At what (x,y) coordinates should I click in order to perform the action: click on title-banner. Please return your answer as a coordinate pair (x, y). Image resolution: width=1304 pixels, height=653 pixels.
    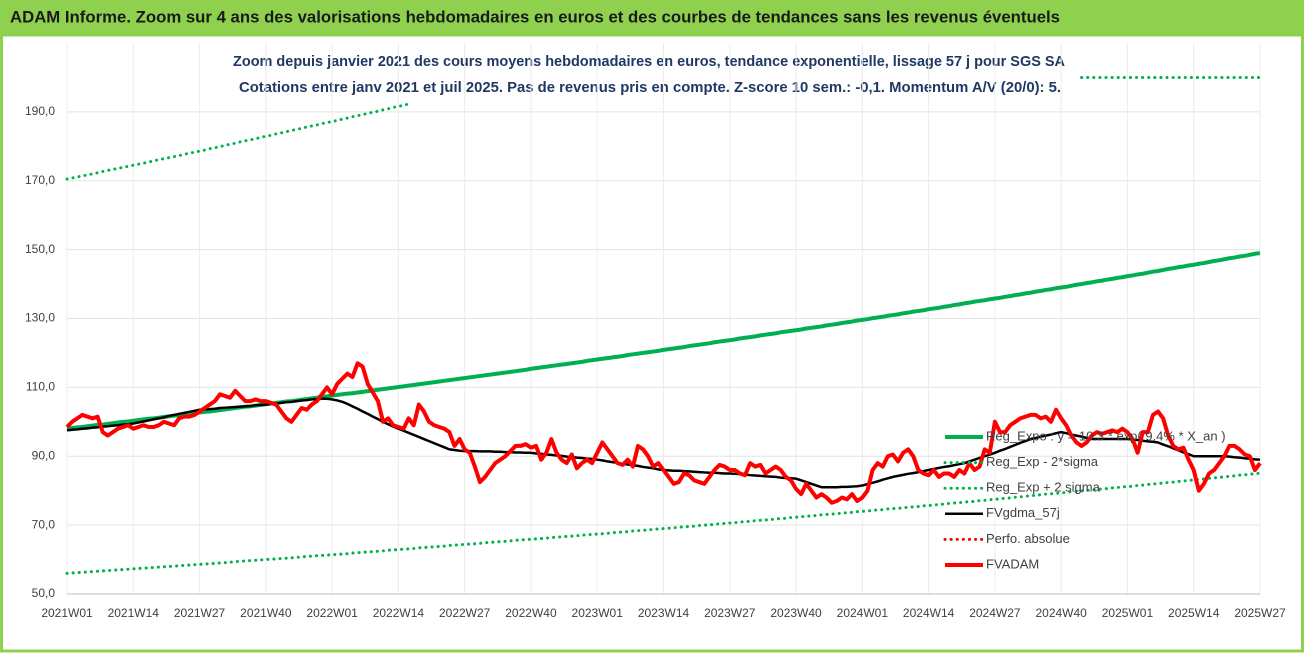
    Looking at the image, I should click on (652, 17).